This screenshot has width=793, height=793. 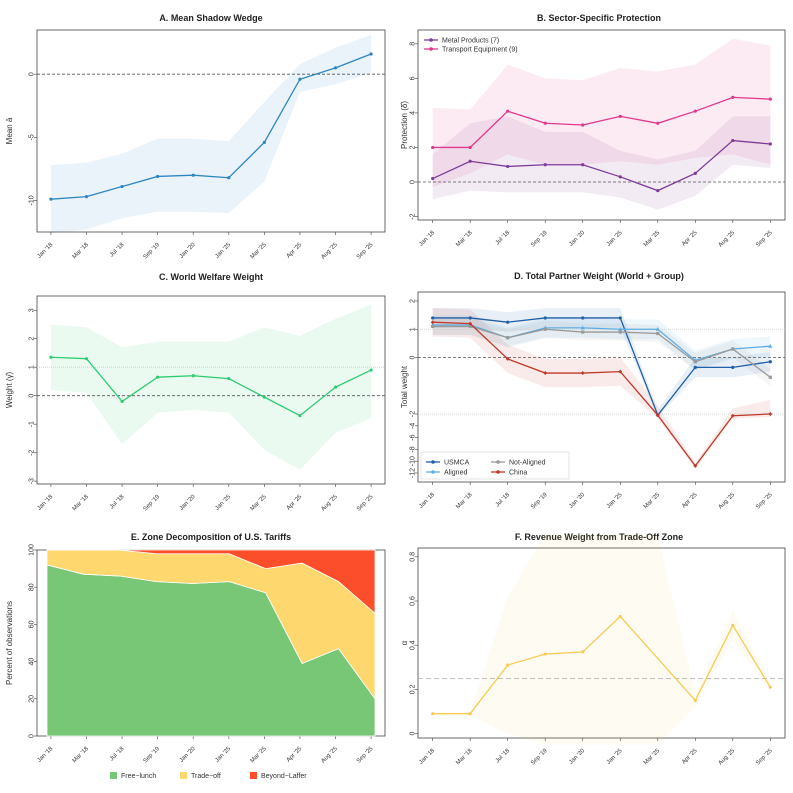 I want to click on y-tick-label: 0.2, so click(x=413, y=689).